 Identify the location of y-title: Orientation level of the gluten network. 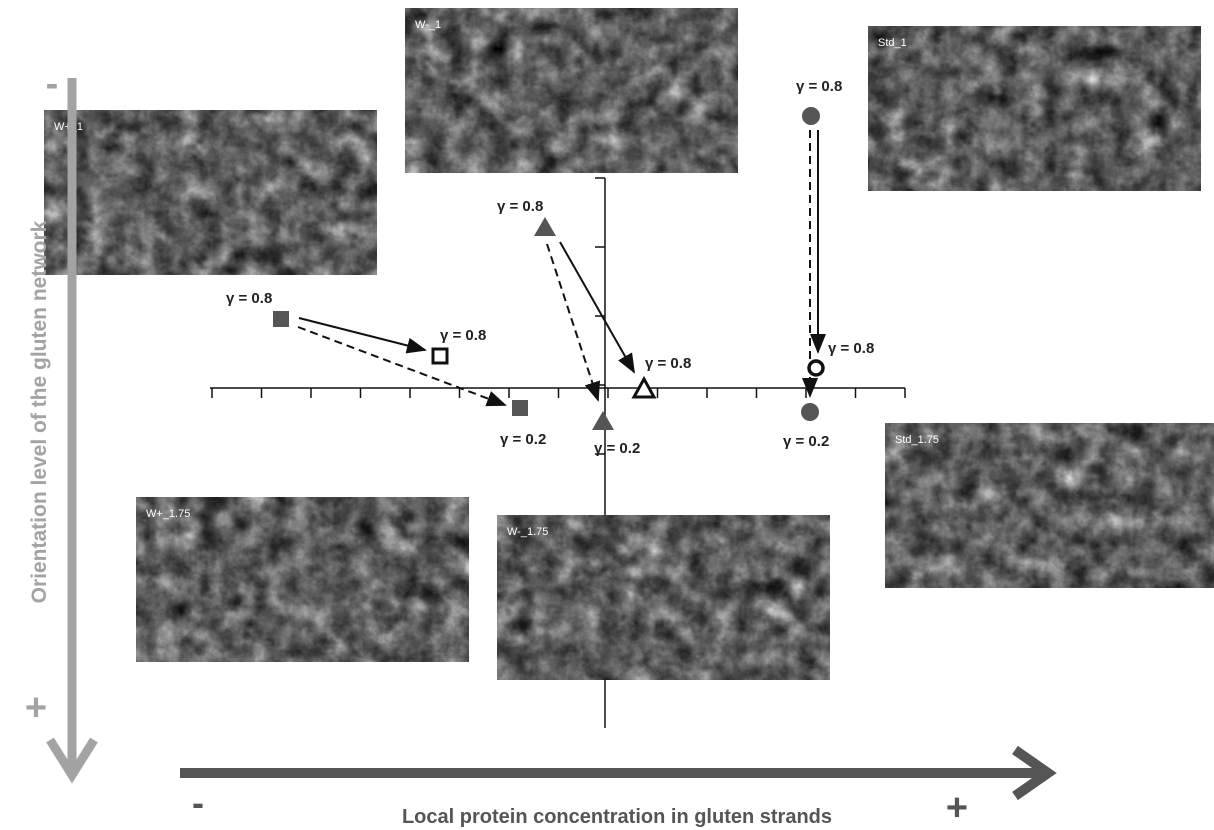
(39, 411).